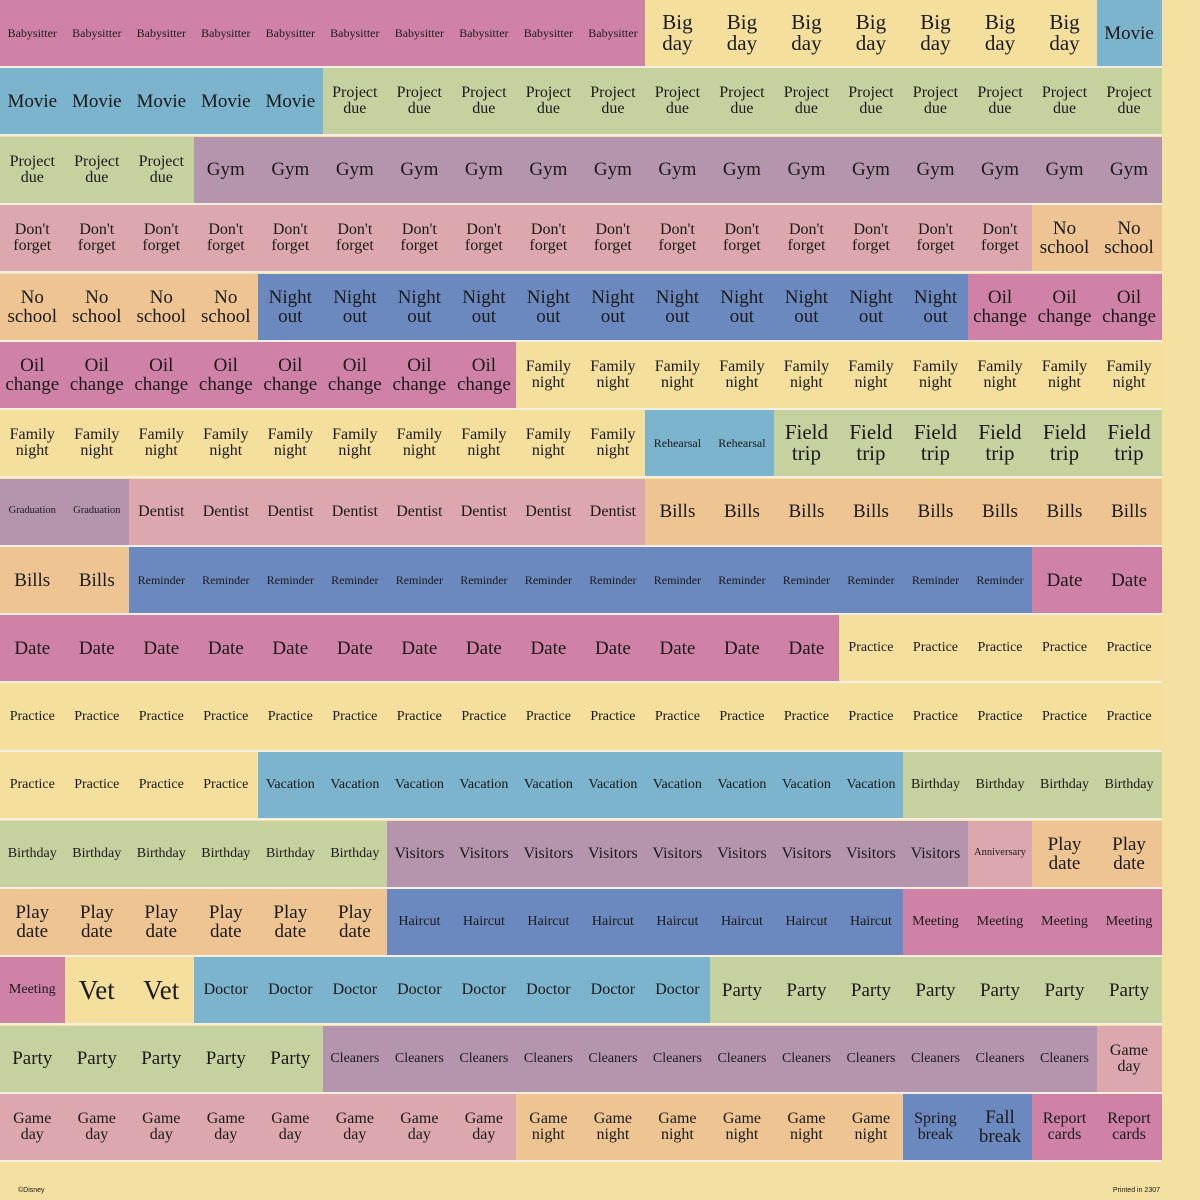 This screenshot has height=1200, width=1200. What do you see at coordinates (32, 512) in the screenshot?
I see `sticker-graduation: Graduation` at bounding box center [32, 512].